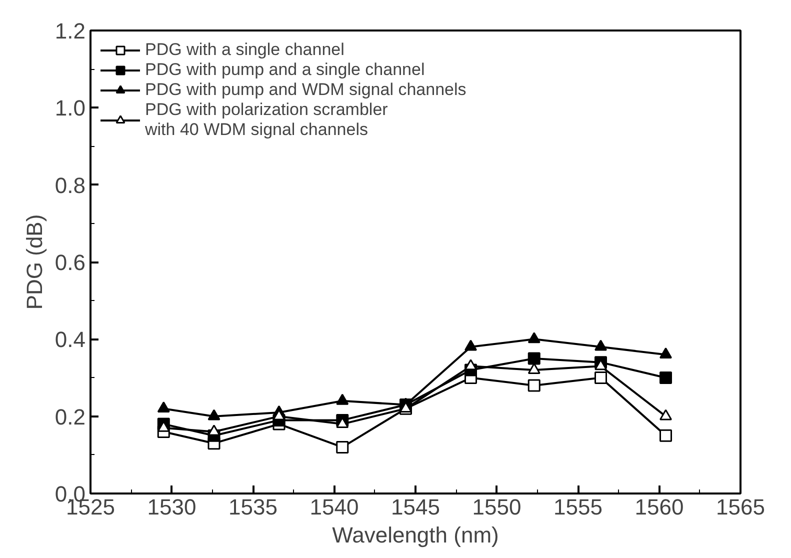  Describe the element at coordinates (253, 507) in the screenshot. I see `x-tick-label: 1535` at that location.